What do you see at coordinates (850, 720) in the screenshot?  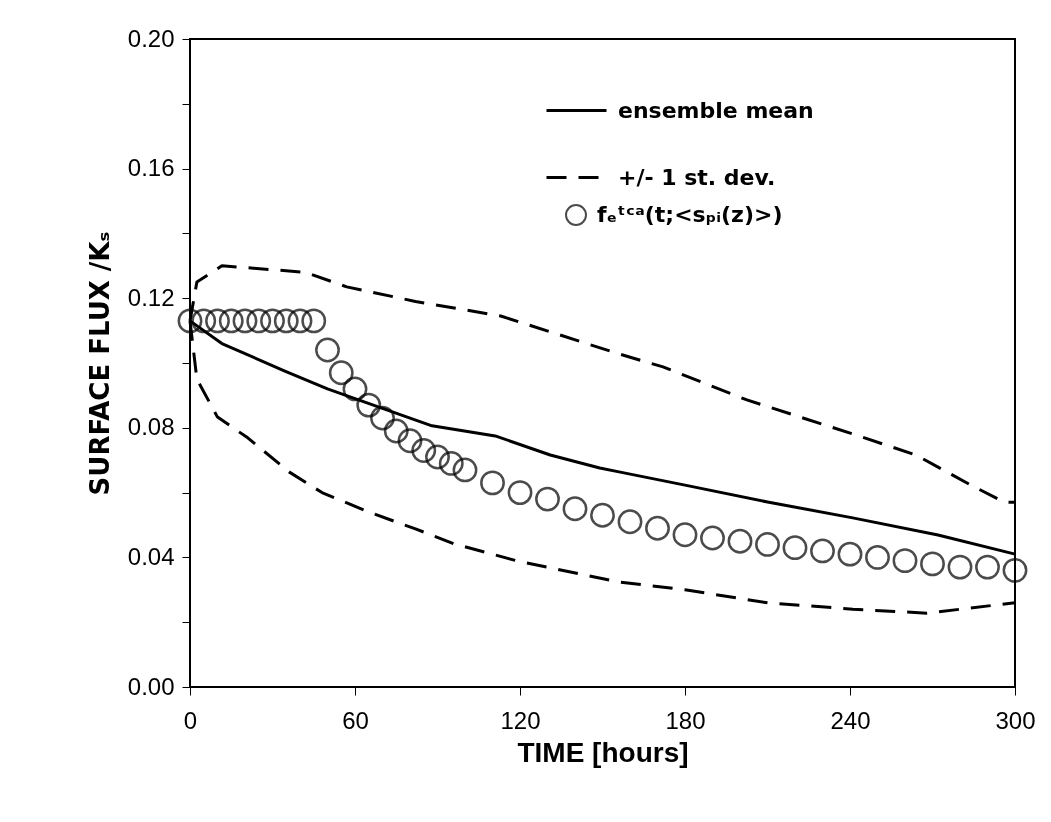 I see `x-tick-label: 240` at bounding box center [850, 720].